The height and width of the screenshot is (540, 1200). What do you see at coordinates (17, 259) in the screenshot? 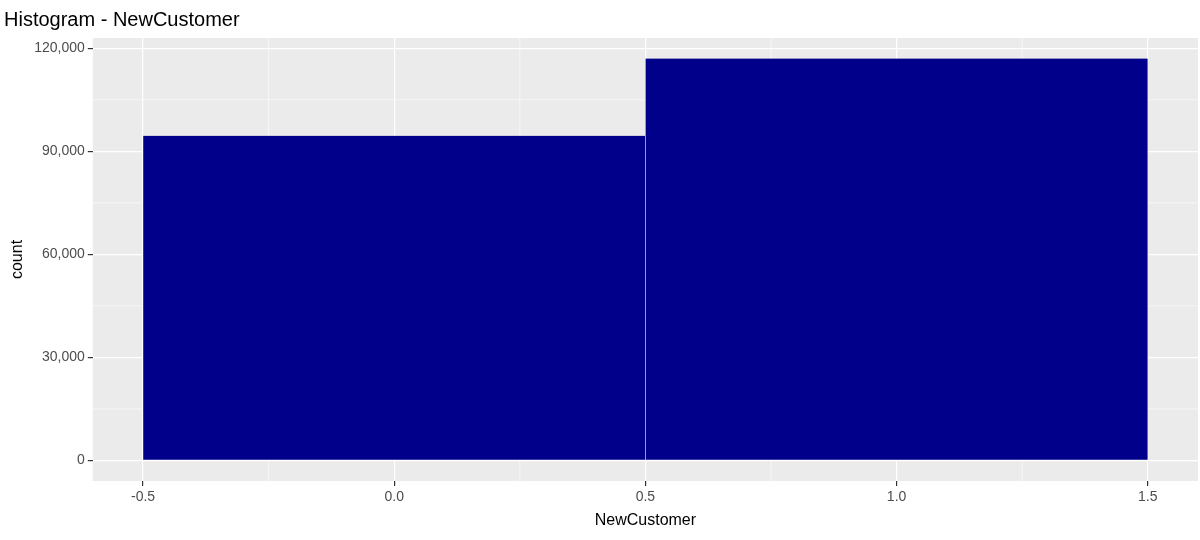
I see `y-axis-title: count` at bounding box center [17, 259].